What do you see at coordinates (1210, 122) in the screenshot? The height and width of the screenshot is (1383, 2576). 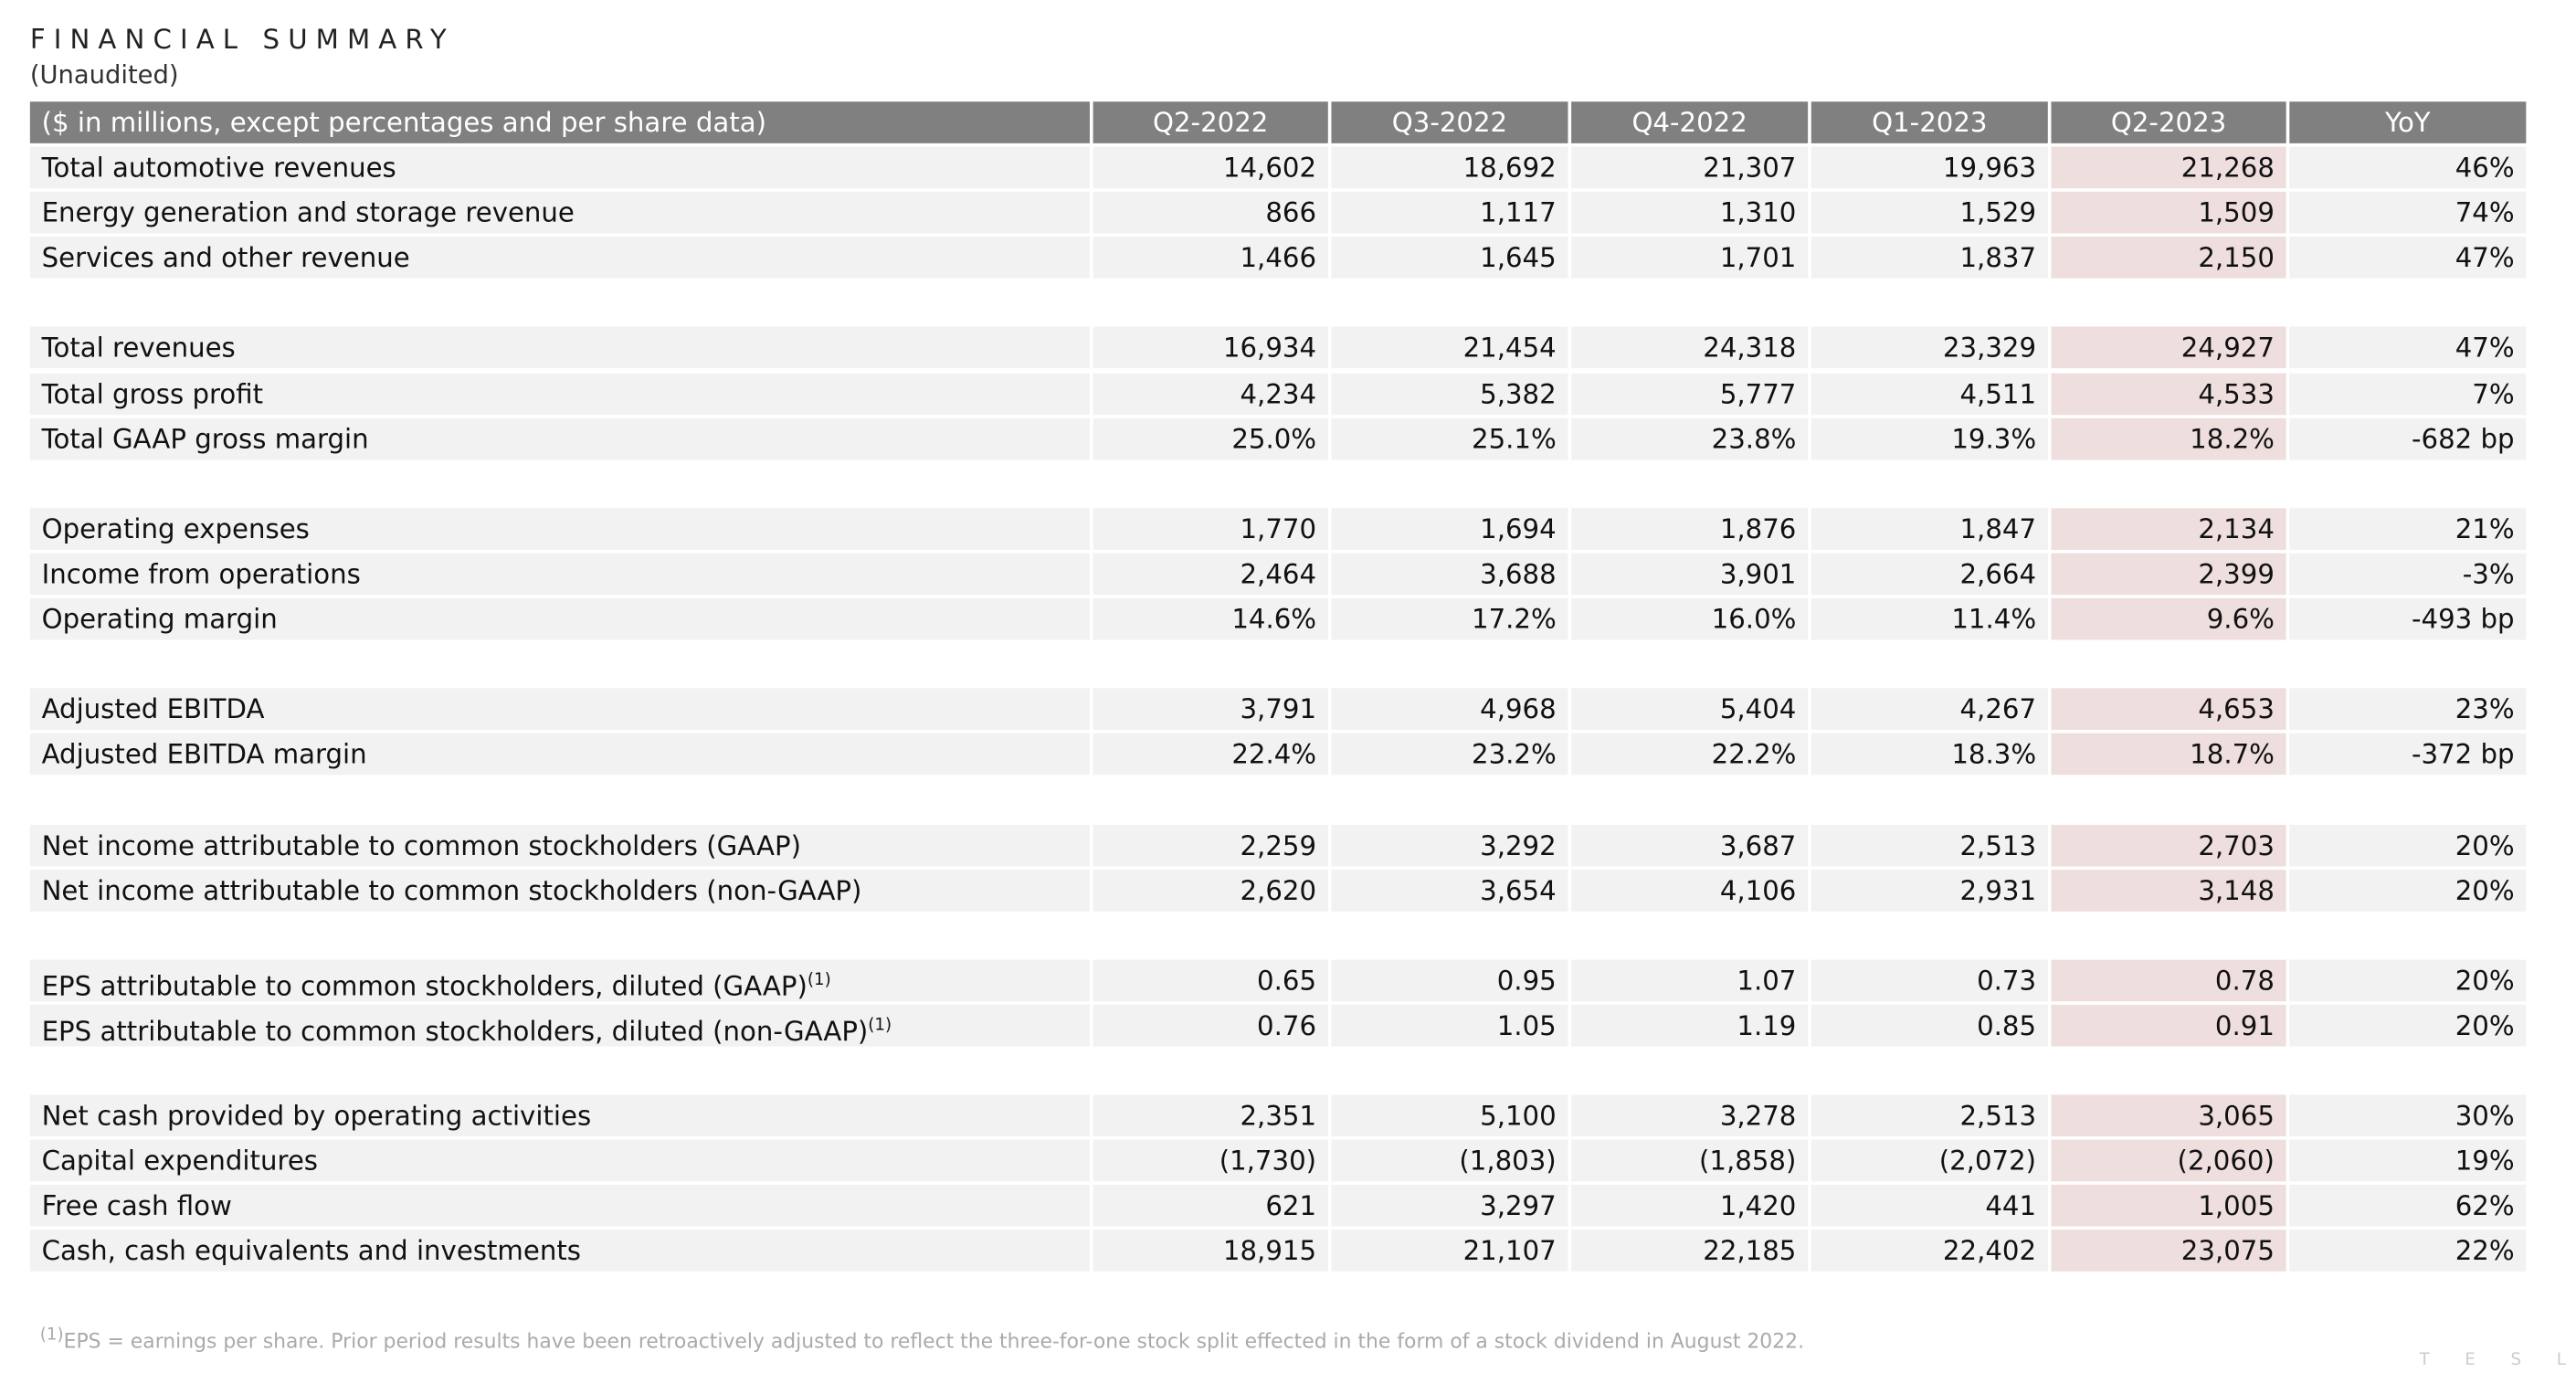 I see `header-cell: Q2-2022` at bounding box center [1210, 122].